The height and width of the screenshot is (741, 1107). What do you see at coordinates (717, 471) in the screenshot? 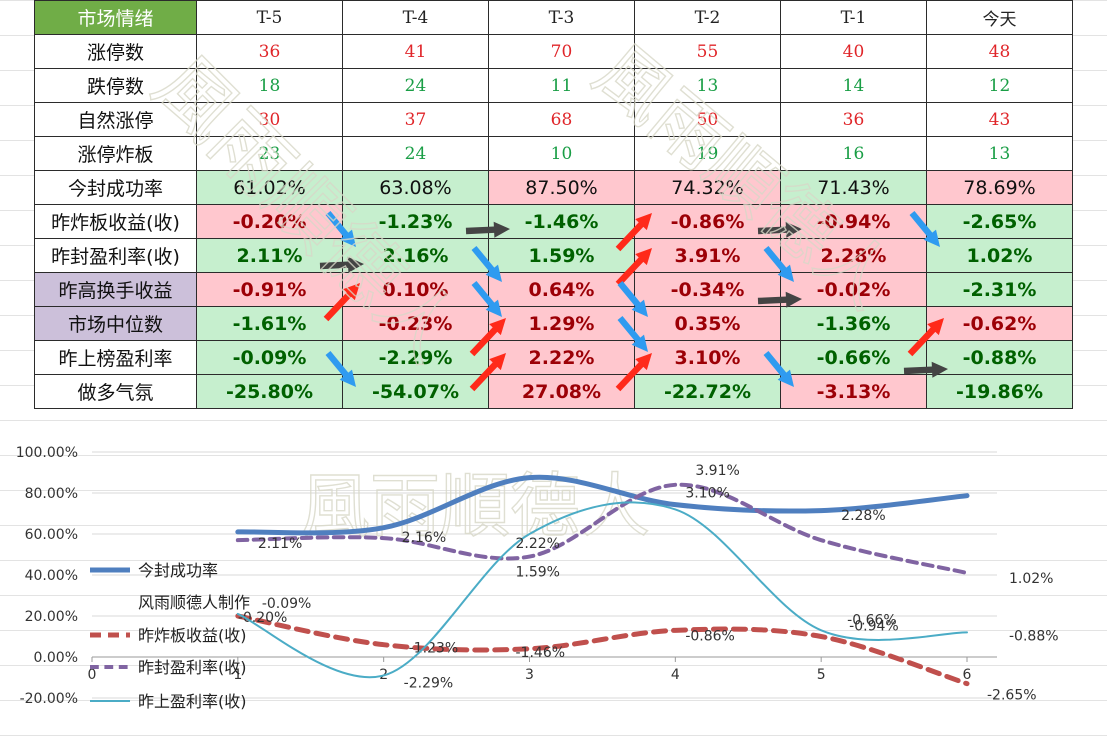
I see `data-label: 3.91%` at bounding box center [717, 471].